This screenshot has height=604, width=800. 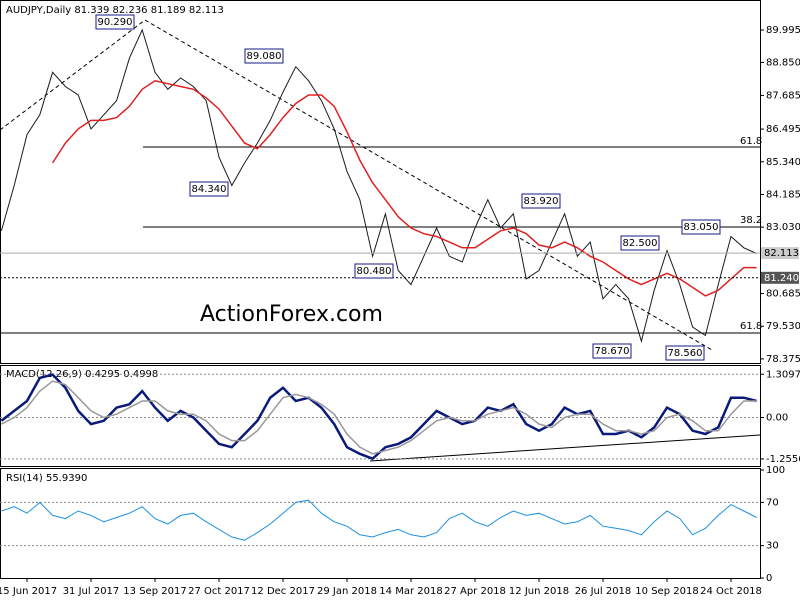 What do you see at coordinates (410, 591) in the screenshot?
I see `x-tick-label: 14 Mar 2018` at bounding box center [410, 591].